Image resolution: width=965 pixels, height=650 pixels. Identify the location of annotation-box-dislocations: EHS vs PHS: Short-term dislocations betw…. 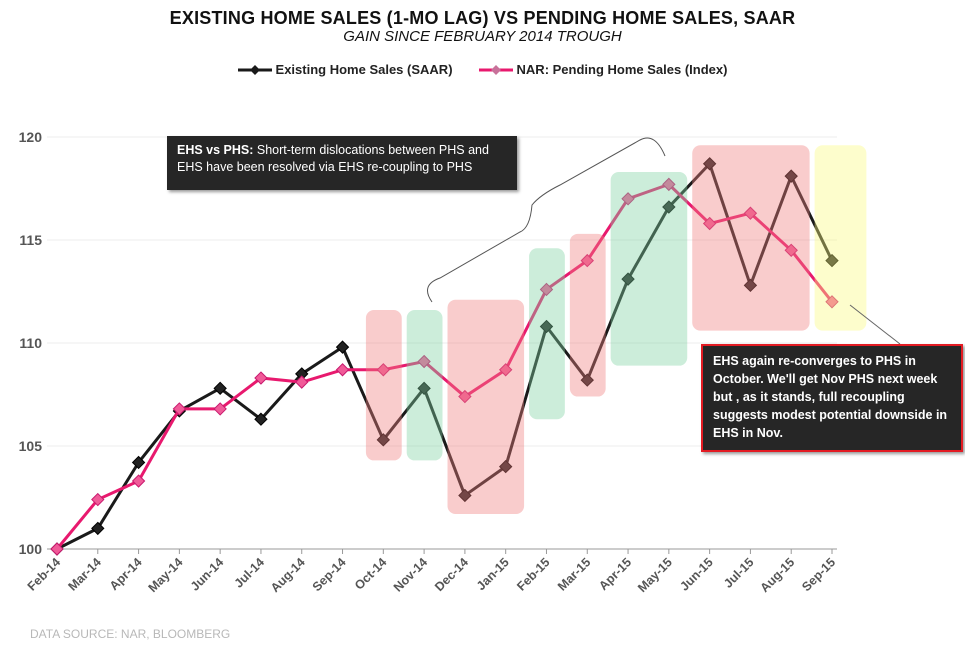
(342, 163).